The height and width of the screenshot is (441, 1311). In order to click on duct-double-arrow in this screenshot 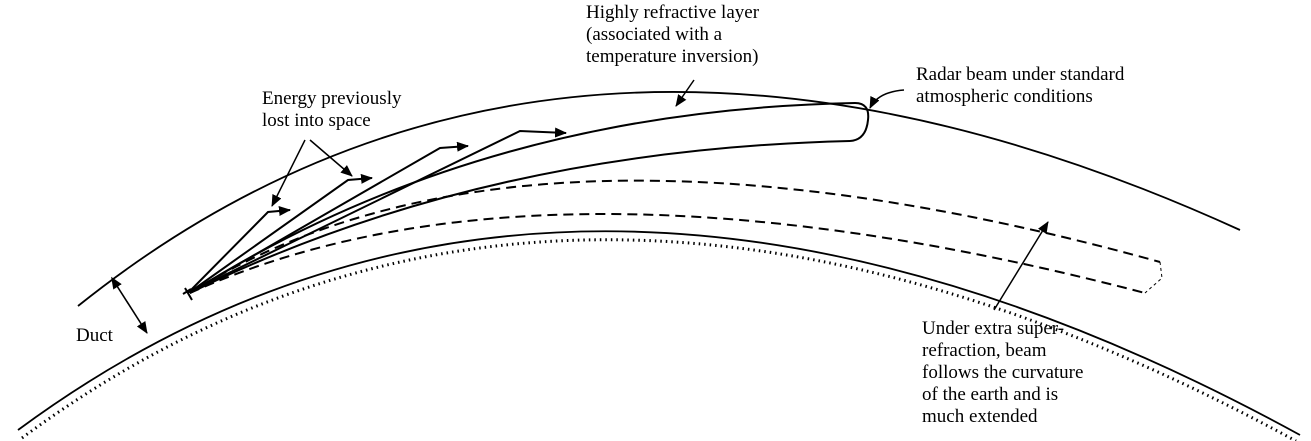, I will do `click(129, 305)`.